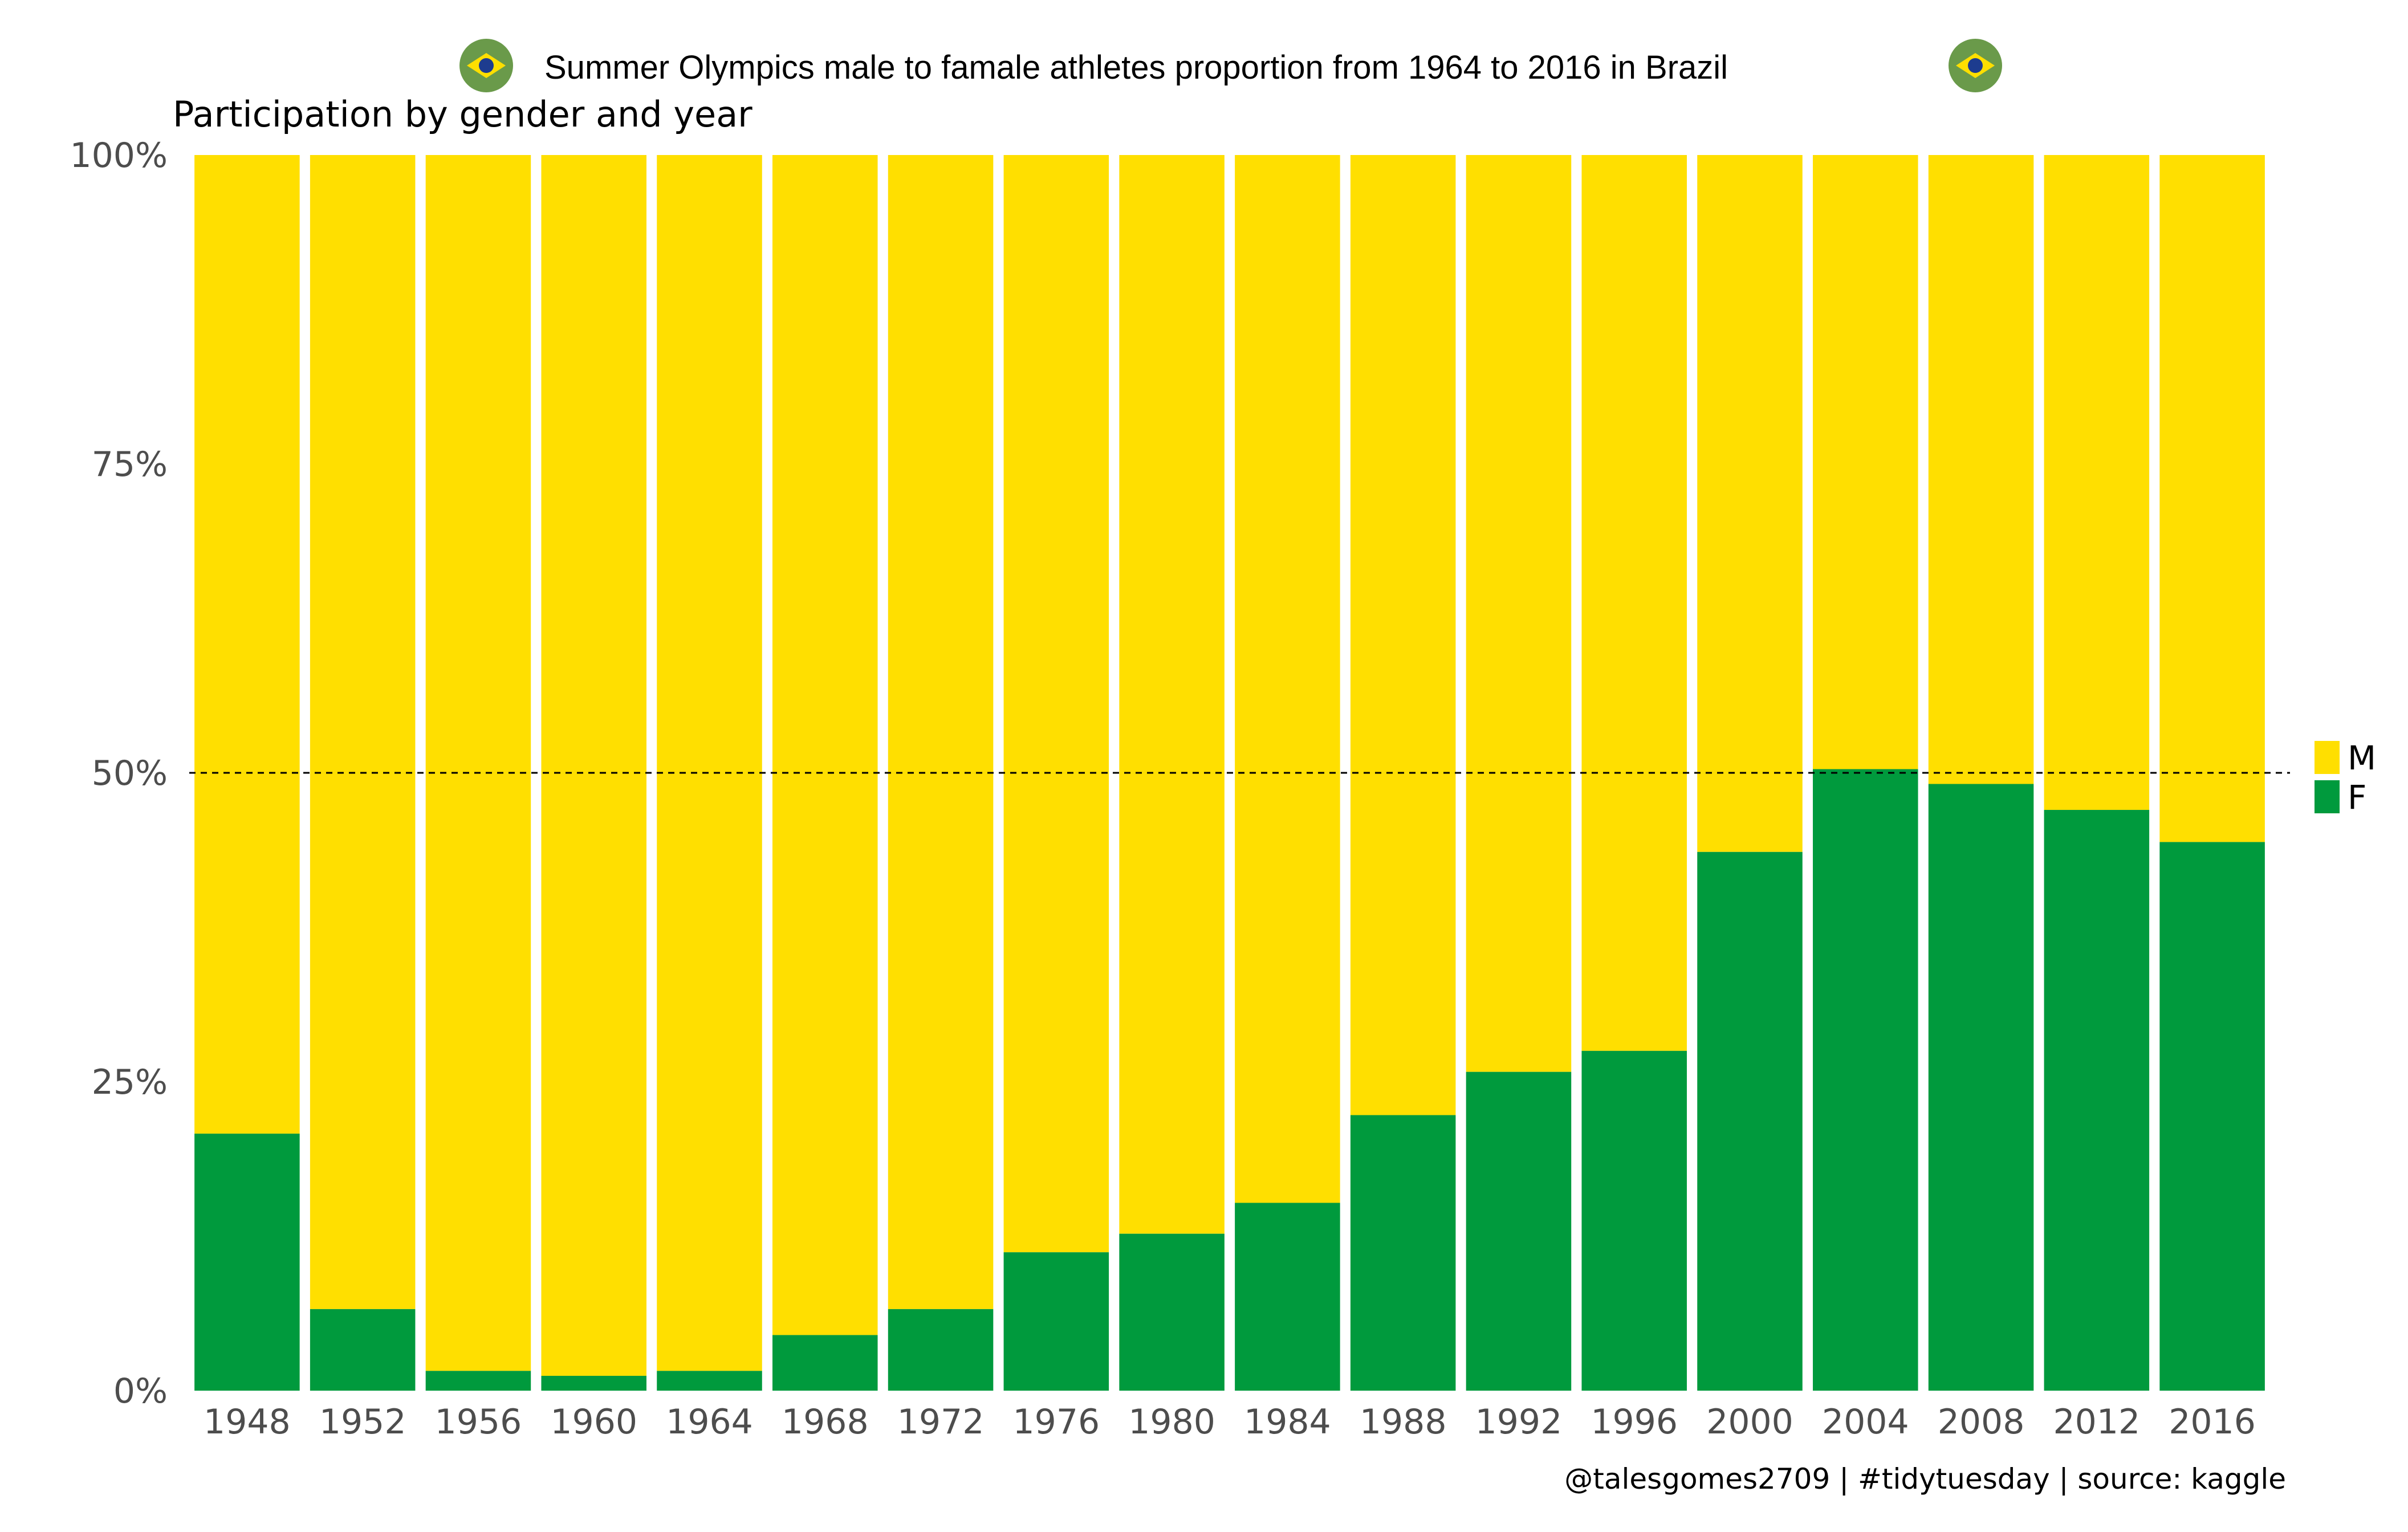  I want to click on x-tick-label: 1956, so click(478, 1422).